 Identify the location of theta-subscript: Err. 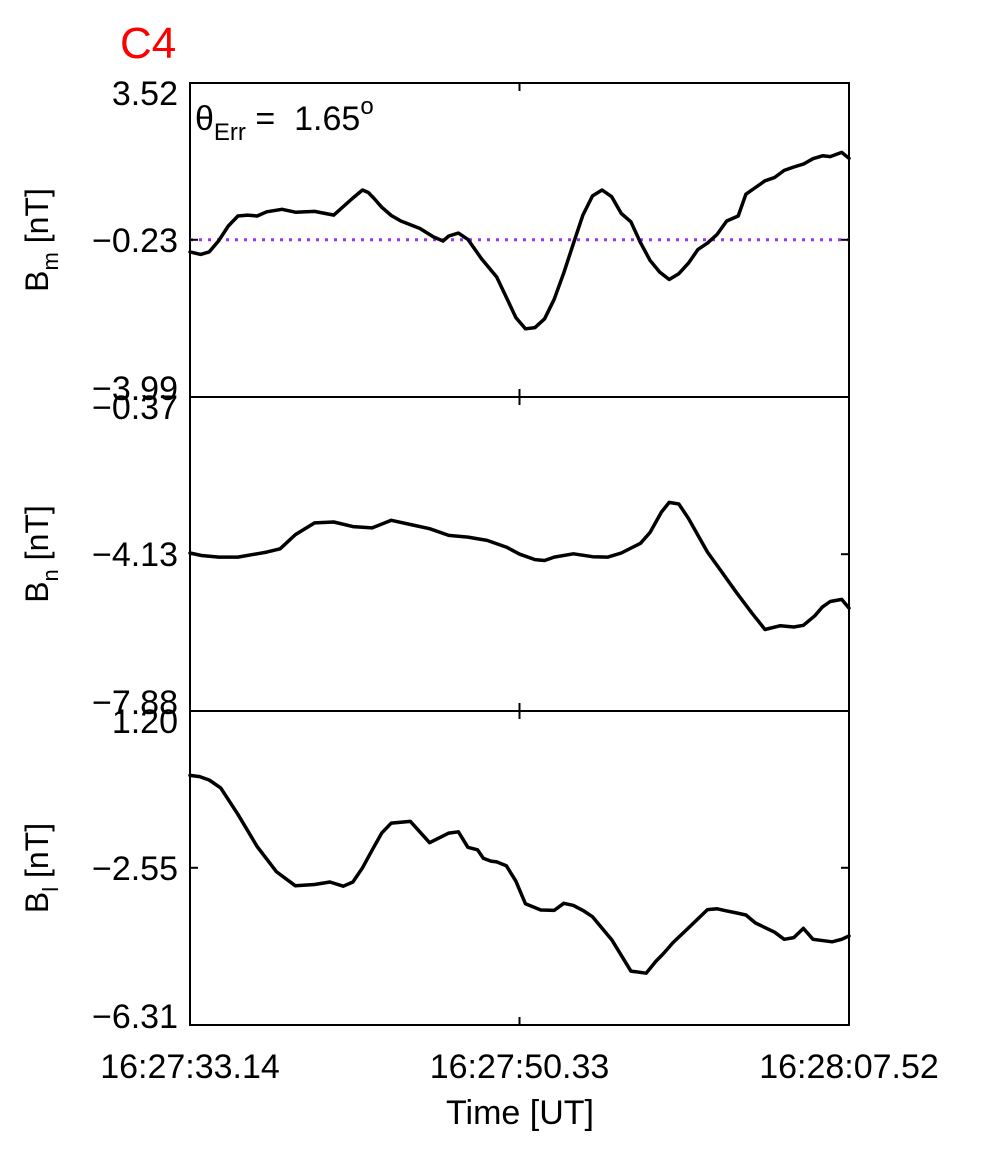
(230, 132).